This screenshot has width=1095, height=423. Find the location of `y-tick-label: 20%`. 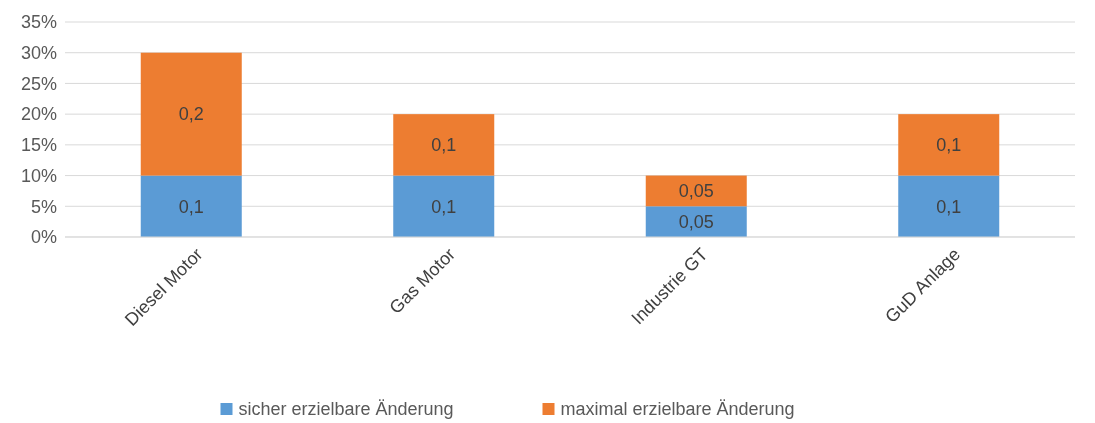

y-tick-label: 20% is located at coordinates (38, 114).